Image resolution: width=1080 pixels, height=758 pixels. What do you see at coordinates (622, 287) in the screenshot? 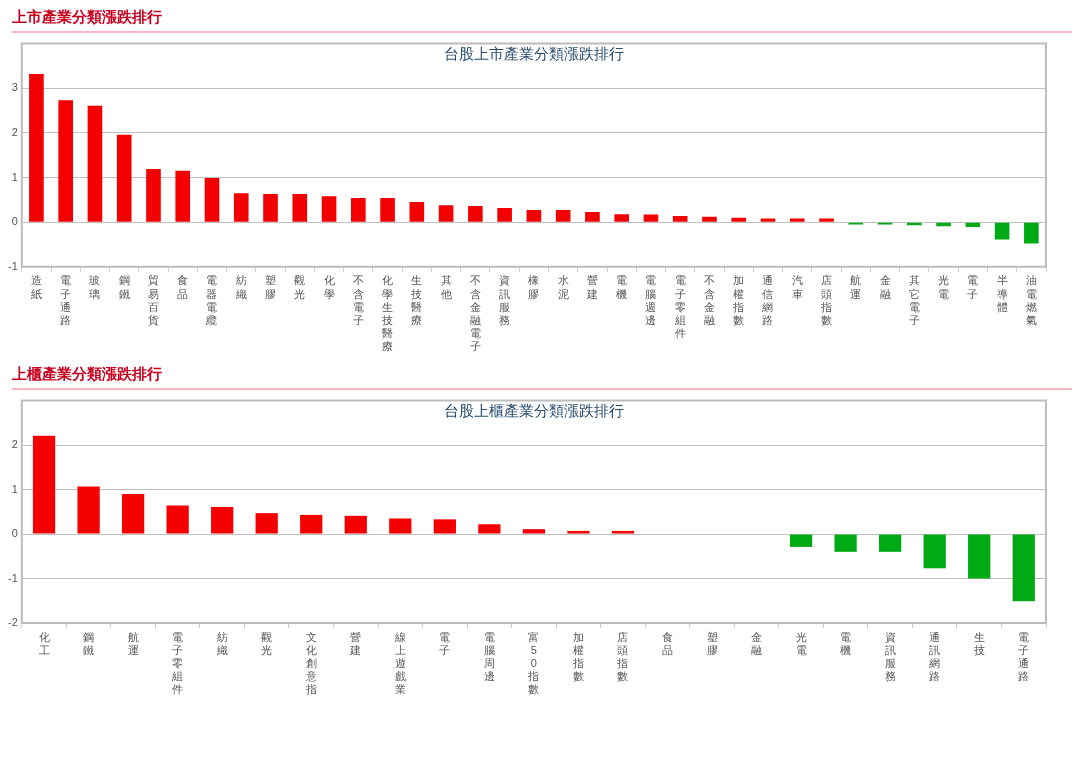
I see `x-tick-label: 電機` at bounding box center [622, 287].